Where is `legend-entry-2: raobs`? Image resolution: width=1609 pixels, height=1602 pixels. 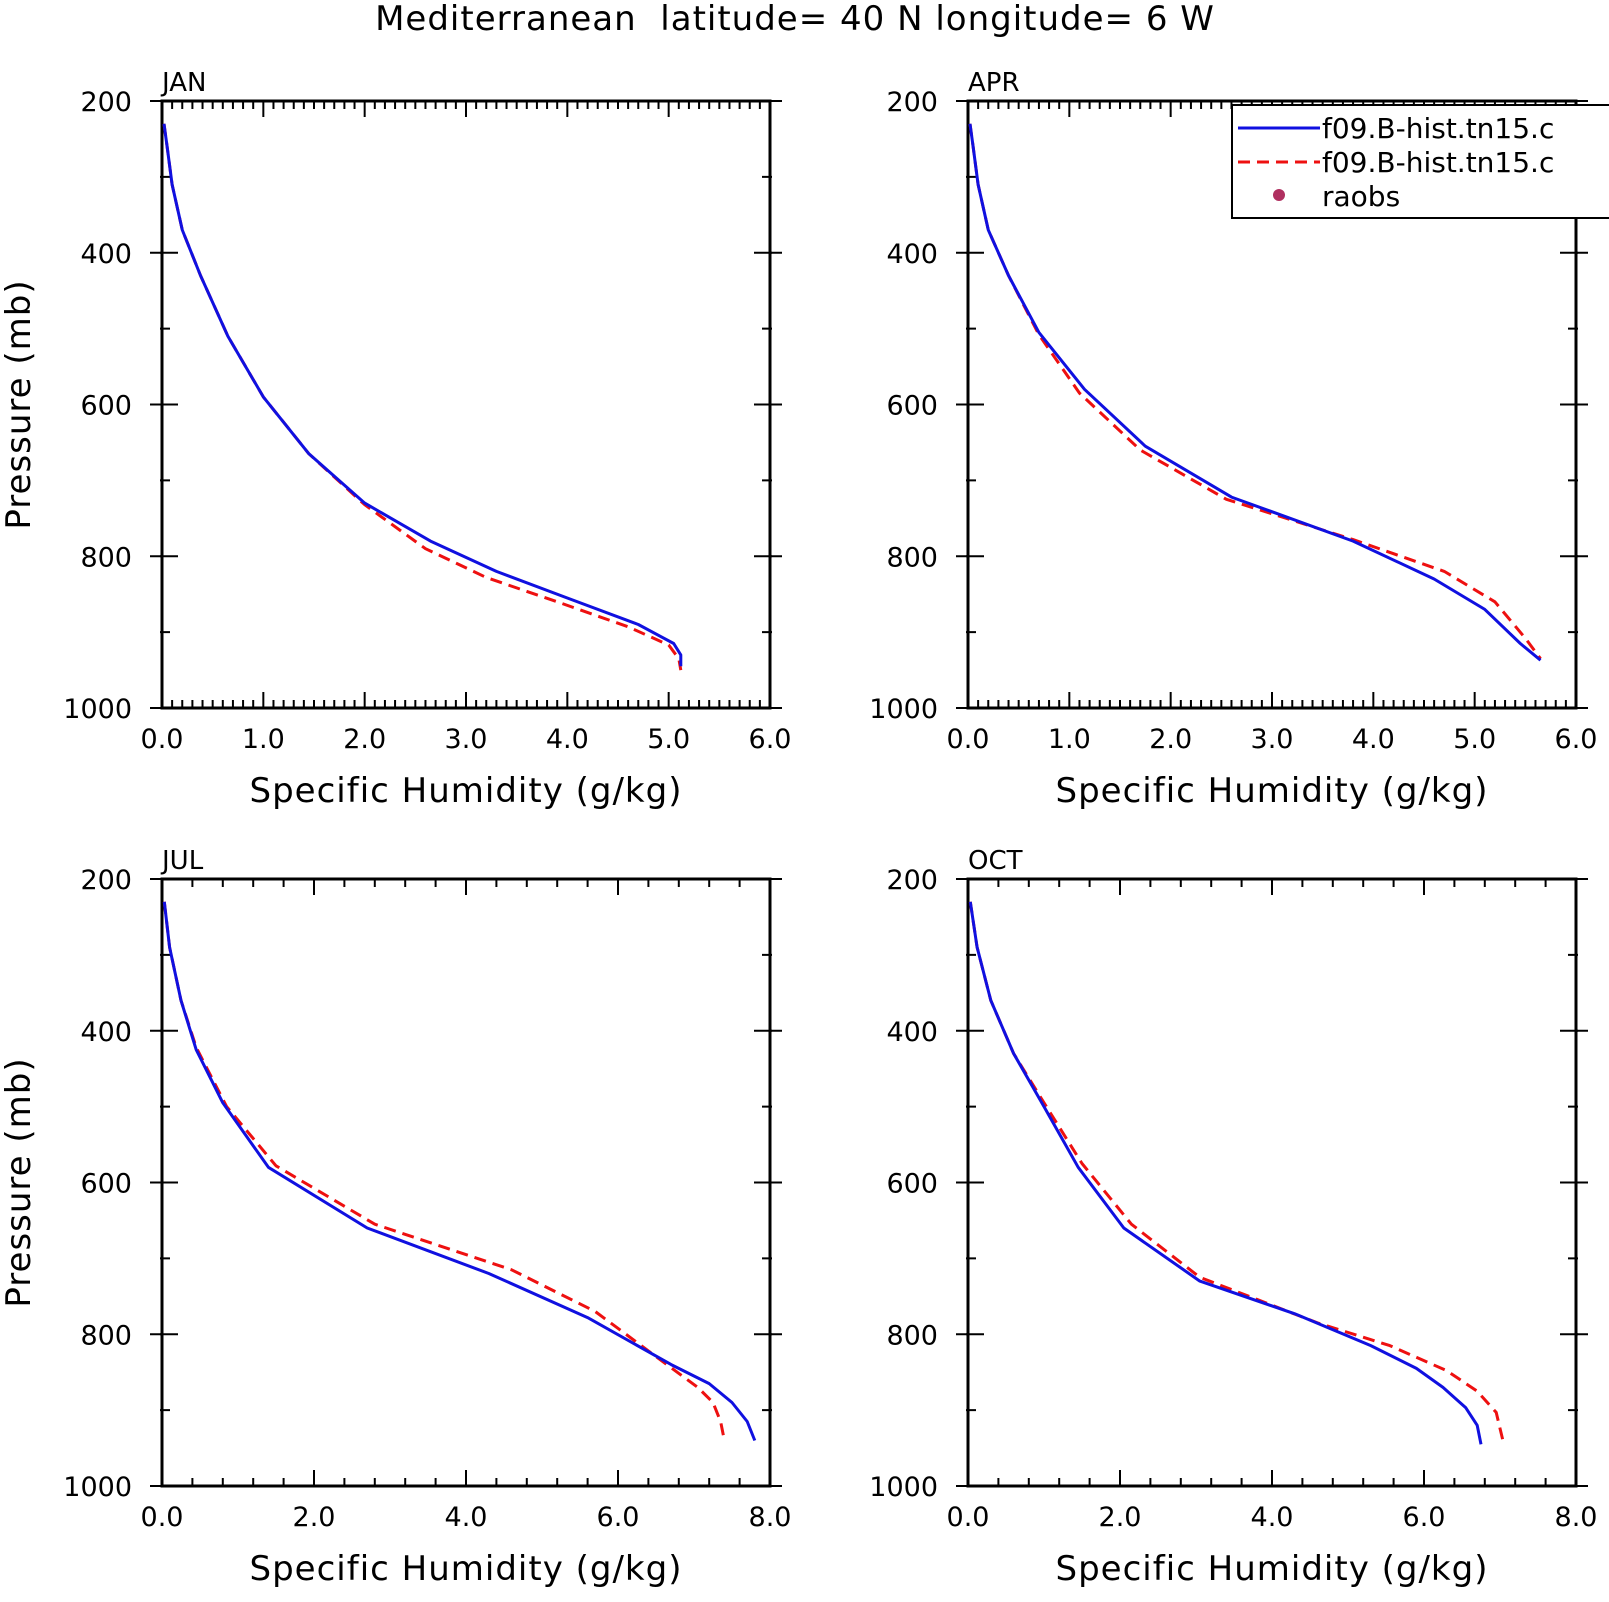 legend-entry-2: raobs is located at coordinates (1361, 196).